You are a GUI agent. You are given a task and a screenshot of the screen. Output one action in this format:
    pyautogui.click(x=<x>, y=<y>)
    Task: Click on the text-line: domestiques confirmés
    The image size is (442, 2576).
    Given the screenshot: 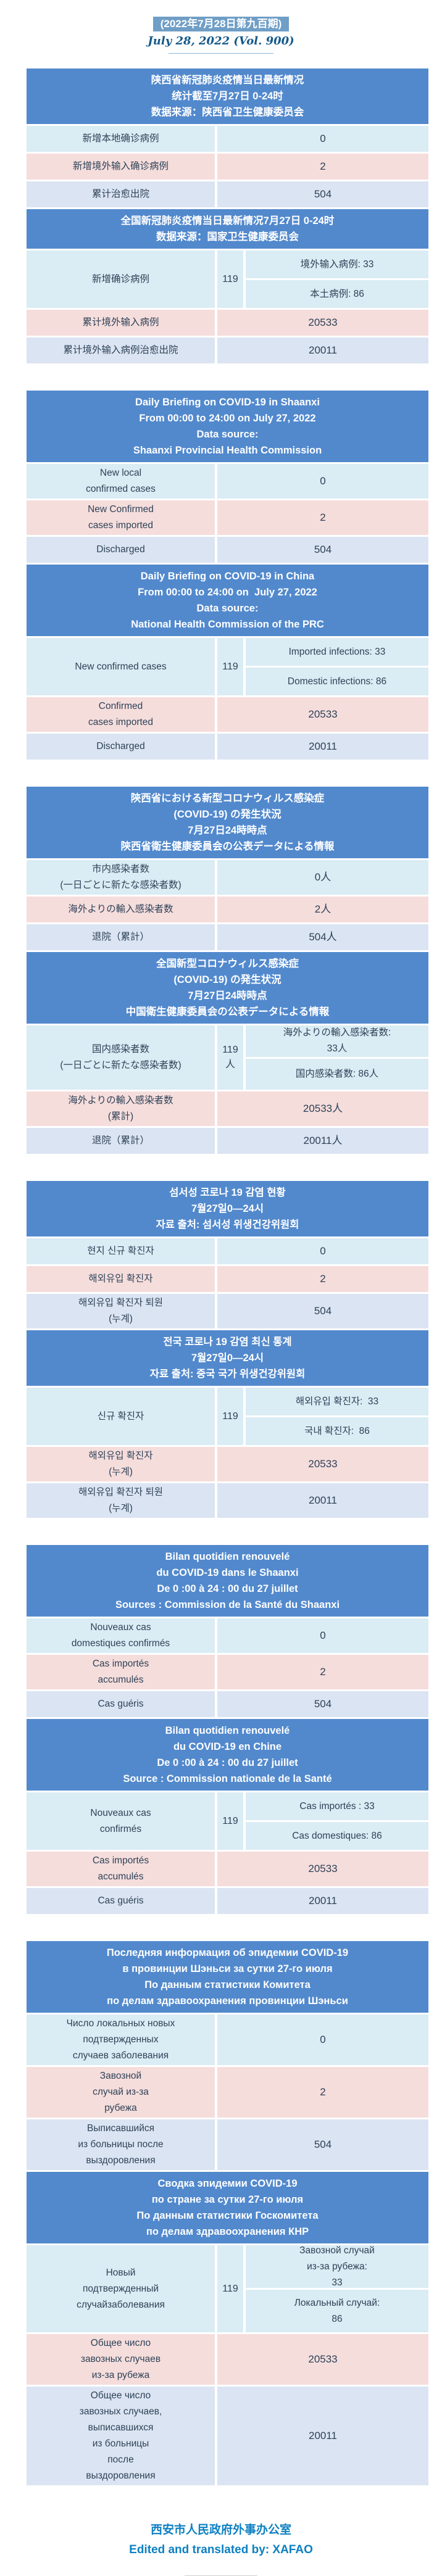 What is the action you would take?
    pyautogui.click(x=121, y=1643)
    